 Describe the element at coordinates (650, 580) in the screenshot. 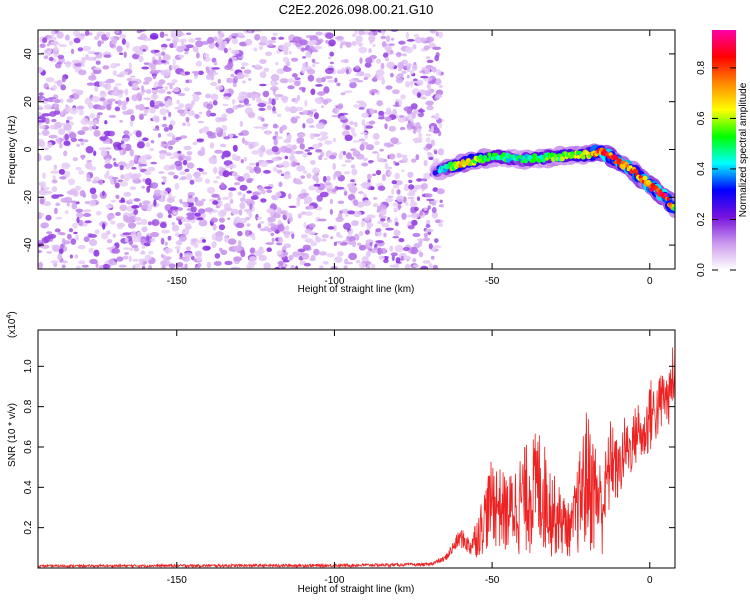

I see `x-tick-label: 0` at that location.